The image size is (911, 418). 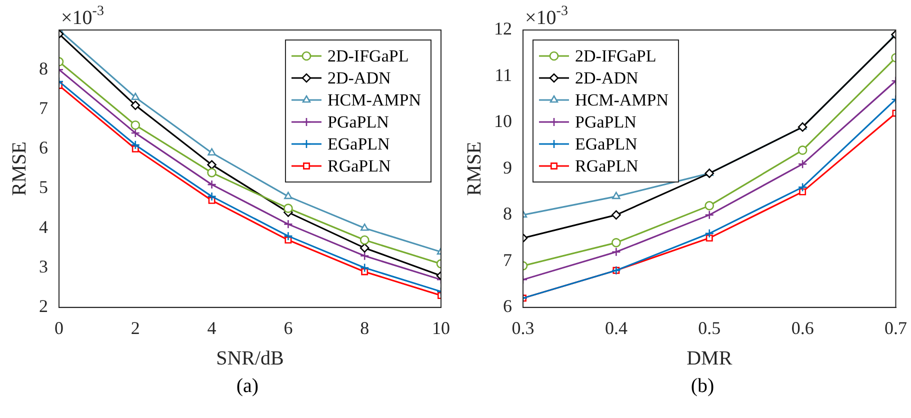 What do you see at coordinates (43, 187) in the screenshot?
I see `y-tick-label: 5` at bounding box center [43, 187].